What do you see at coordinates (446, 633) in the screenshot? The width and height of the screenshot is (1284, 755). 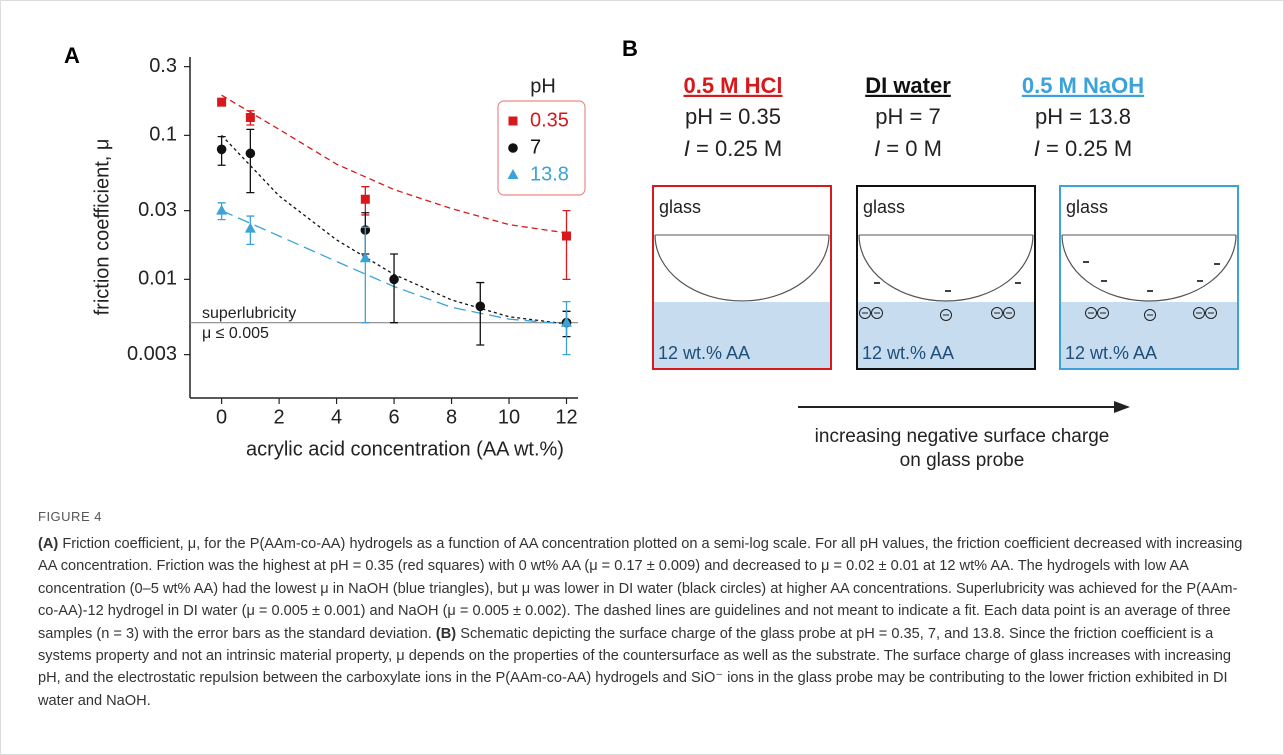 I see `caption-part: (B)` at bounding box center [446, 633].